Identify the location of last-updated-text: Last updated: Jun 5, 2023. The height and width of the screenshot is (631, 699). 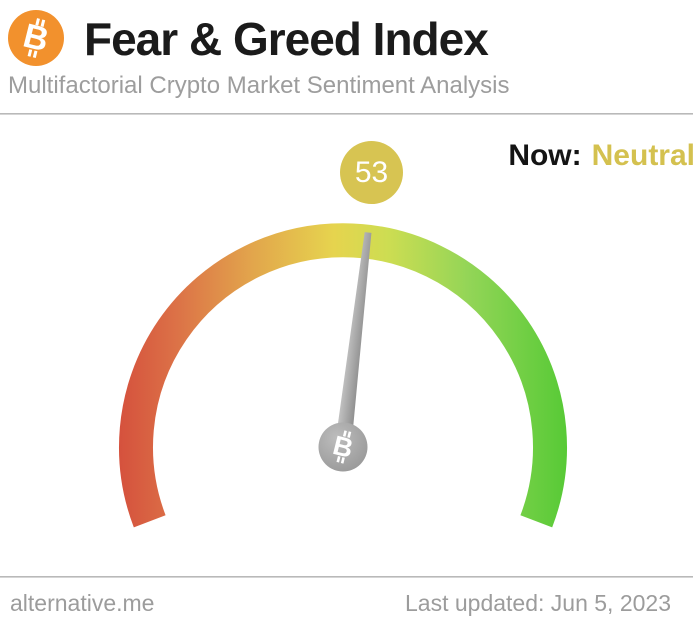
(538, 603).